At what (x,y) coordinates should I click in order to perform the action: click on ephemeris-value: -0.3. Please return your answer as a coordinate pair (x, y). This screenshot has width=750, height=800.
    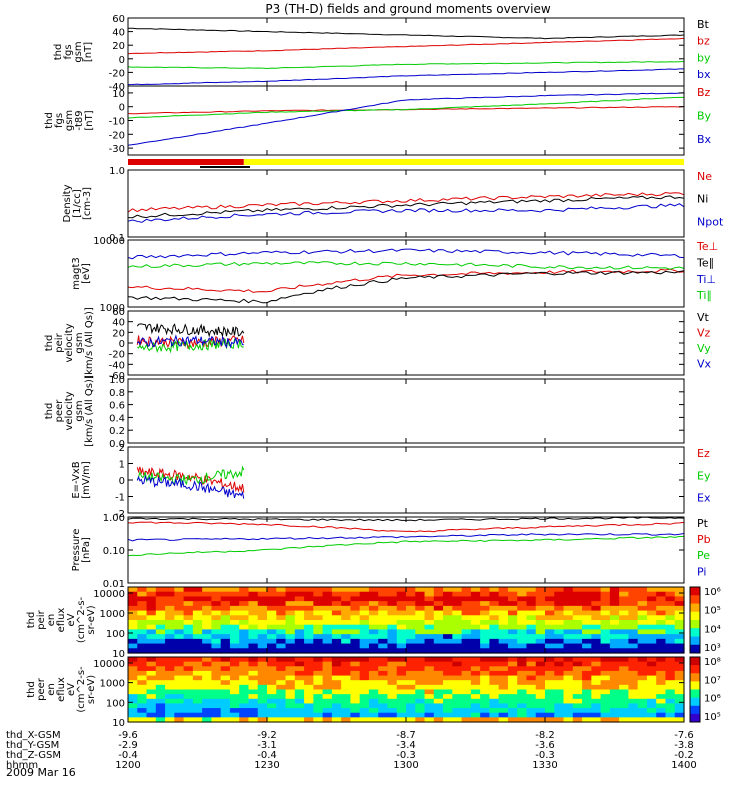
    Looking at the image, I should click on (406, 755).